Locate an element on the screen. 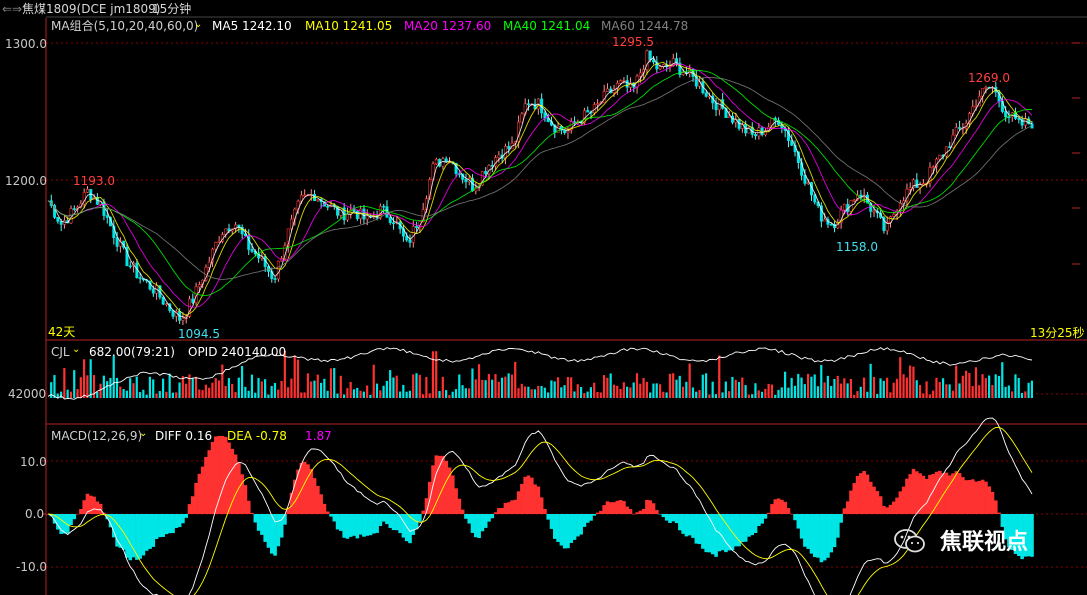  ma-group-label: MA组合(5,10,20,40,60,0) is located at coordinates (125, 26).